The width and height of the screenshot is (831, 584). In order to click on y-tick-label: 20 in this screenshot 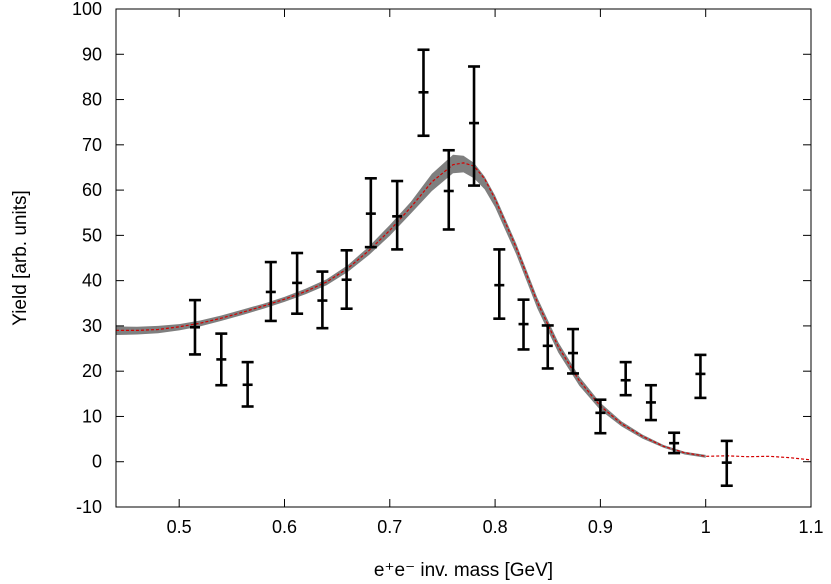, I will do `click(92, 371)`.